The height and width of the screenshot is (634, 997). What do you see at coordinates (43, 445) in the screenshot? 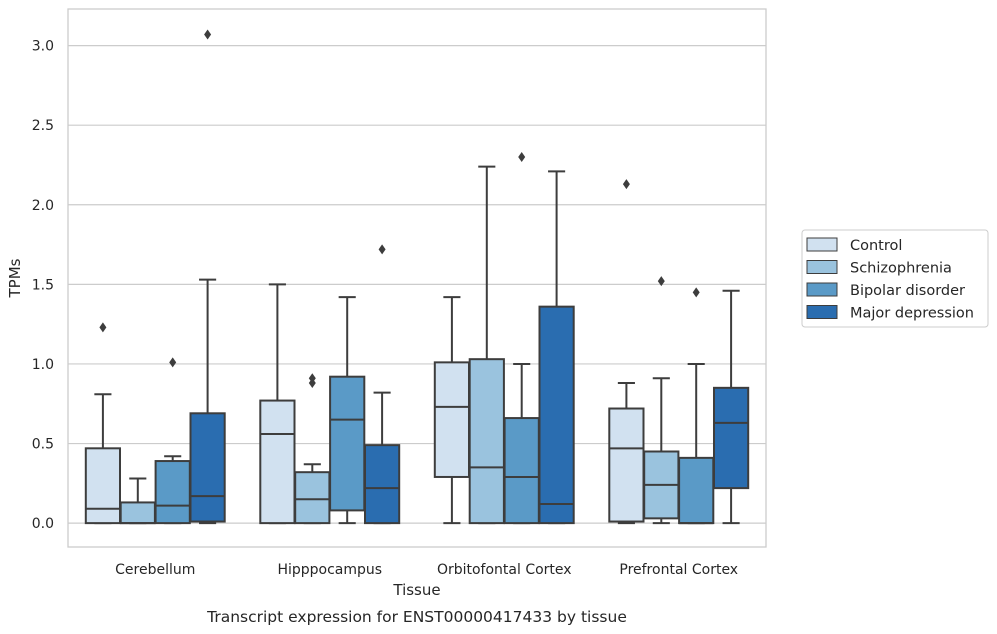
I see `y-tick-label: 0.5` at bounding box center [43, 445].